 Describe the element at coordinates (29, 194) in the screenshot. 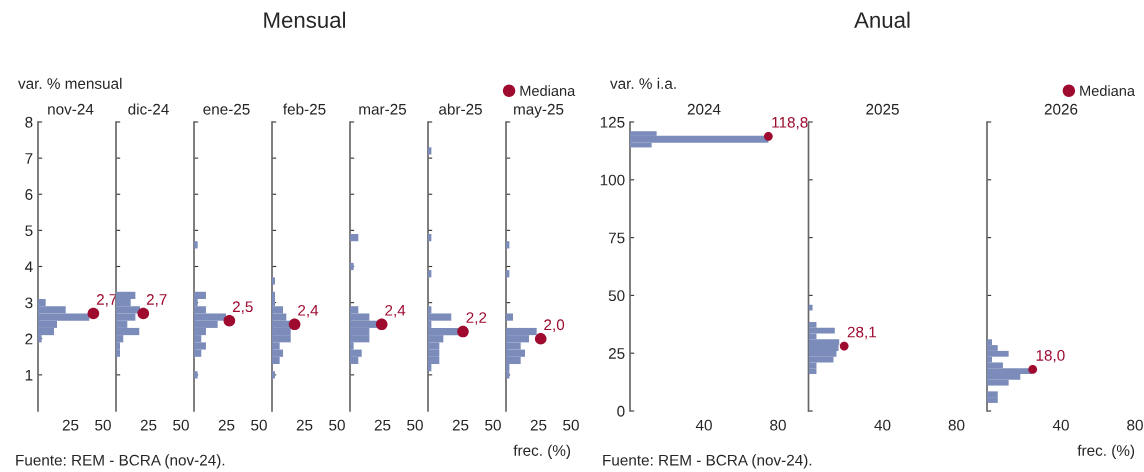

I see `y-tick-label: 6` at that location.